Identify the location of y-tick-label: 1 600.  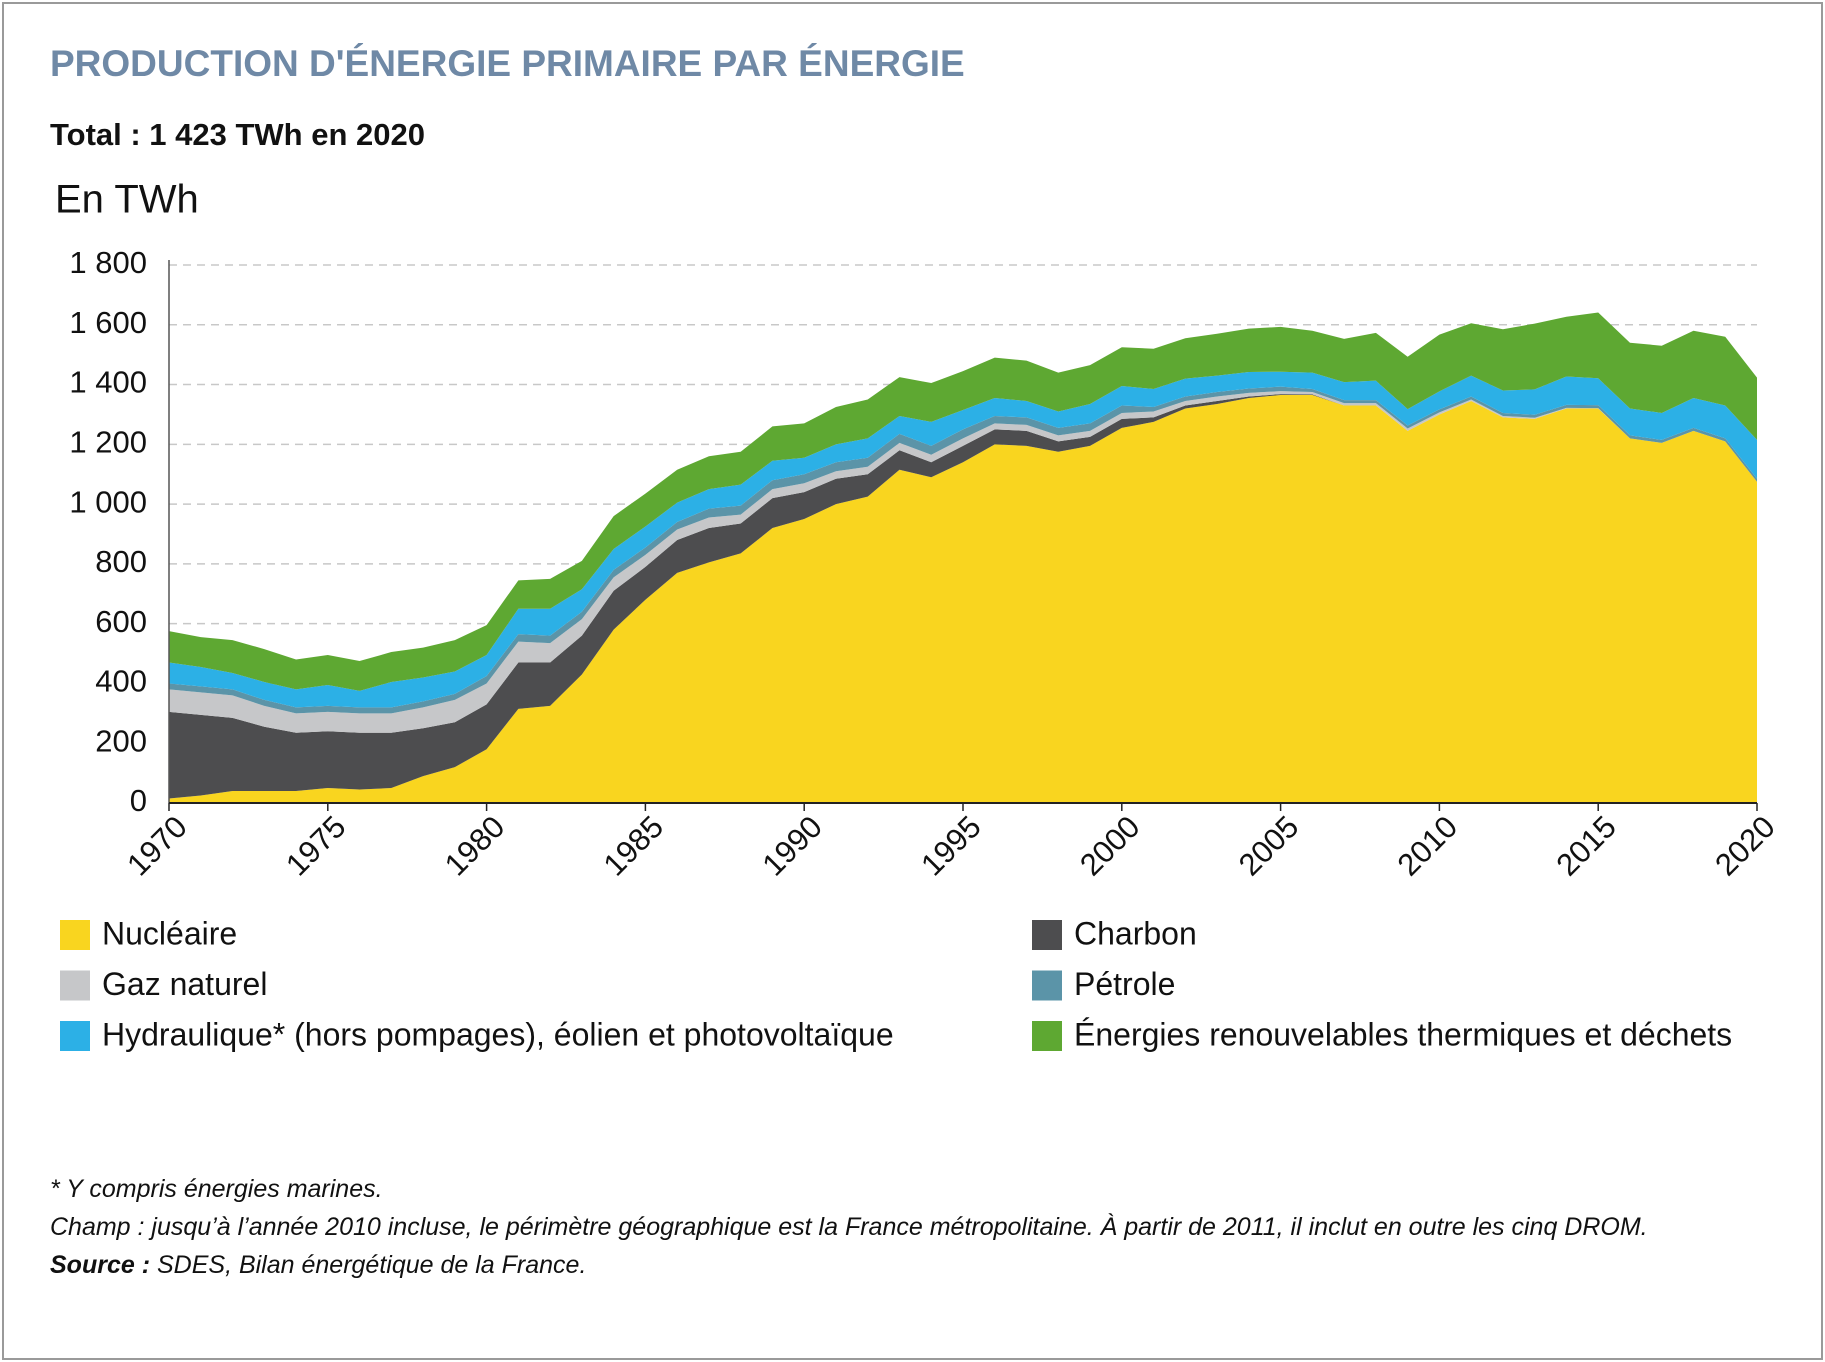
(108, 322).